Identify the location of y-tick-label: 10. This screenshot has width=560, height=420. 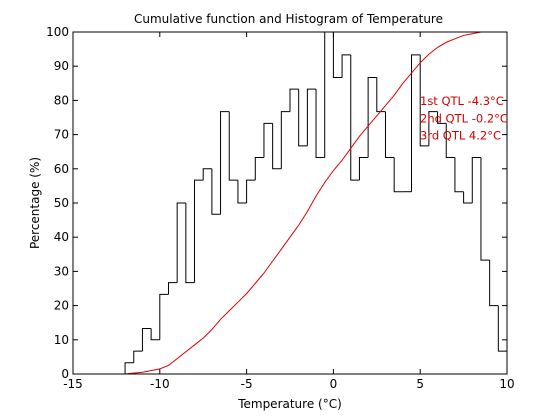
(61, 340).